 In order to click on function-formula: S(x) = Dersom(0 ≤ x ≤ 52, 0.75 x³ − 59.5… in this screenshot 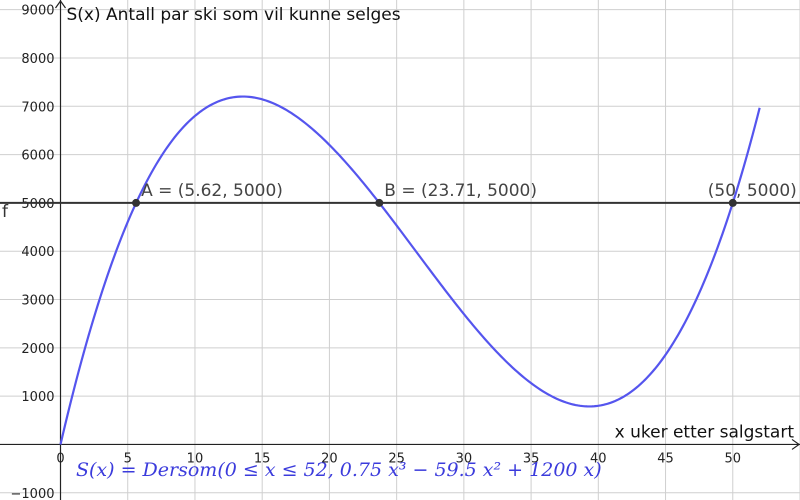, I will do `click(339, 470)`.